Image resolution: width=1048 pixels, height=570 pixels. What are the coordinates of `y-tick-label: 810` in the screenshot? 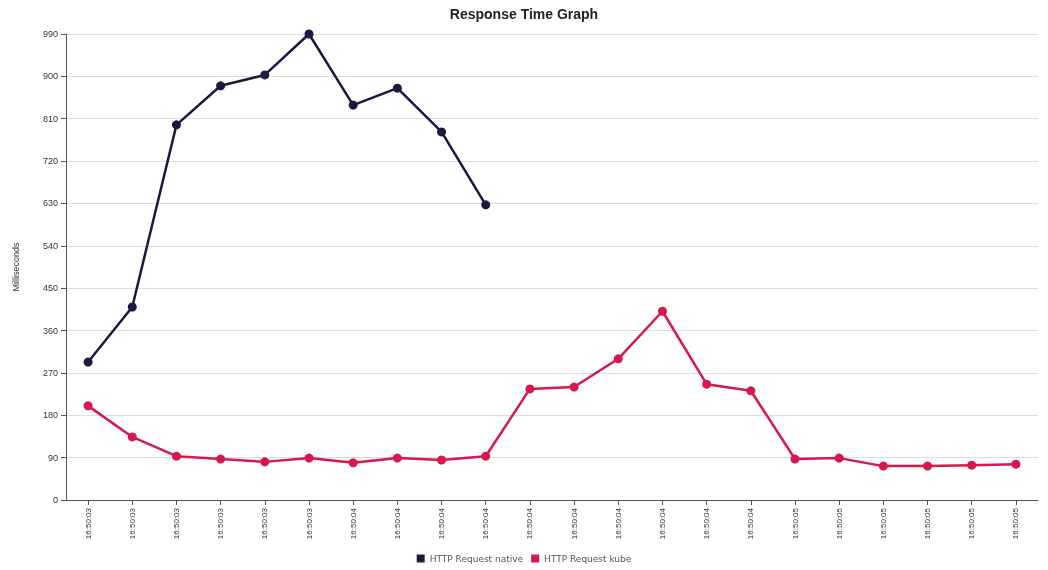 It's located at (50, 118).